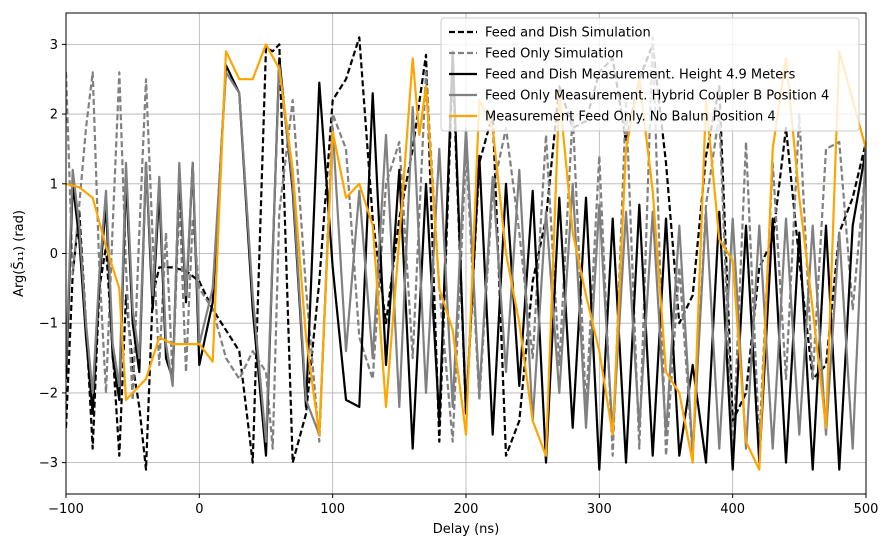 The width and height of the screenshot is (889, 546). Describe the element at coordinates (54, 115) in the screenshot. I see `y-tick-label: 2` at that location.